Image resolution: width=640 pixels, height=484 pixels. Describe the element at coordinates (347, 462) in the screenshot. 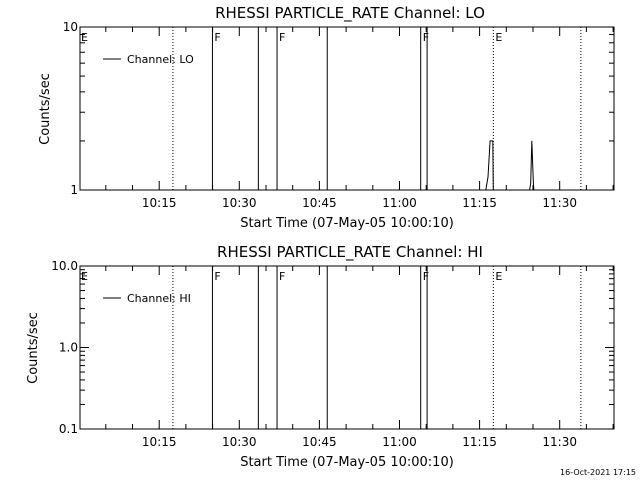

I see `hi-x-axis-label: Start Time (07-May-05 10:00:10)` at that location.